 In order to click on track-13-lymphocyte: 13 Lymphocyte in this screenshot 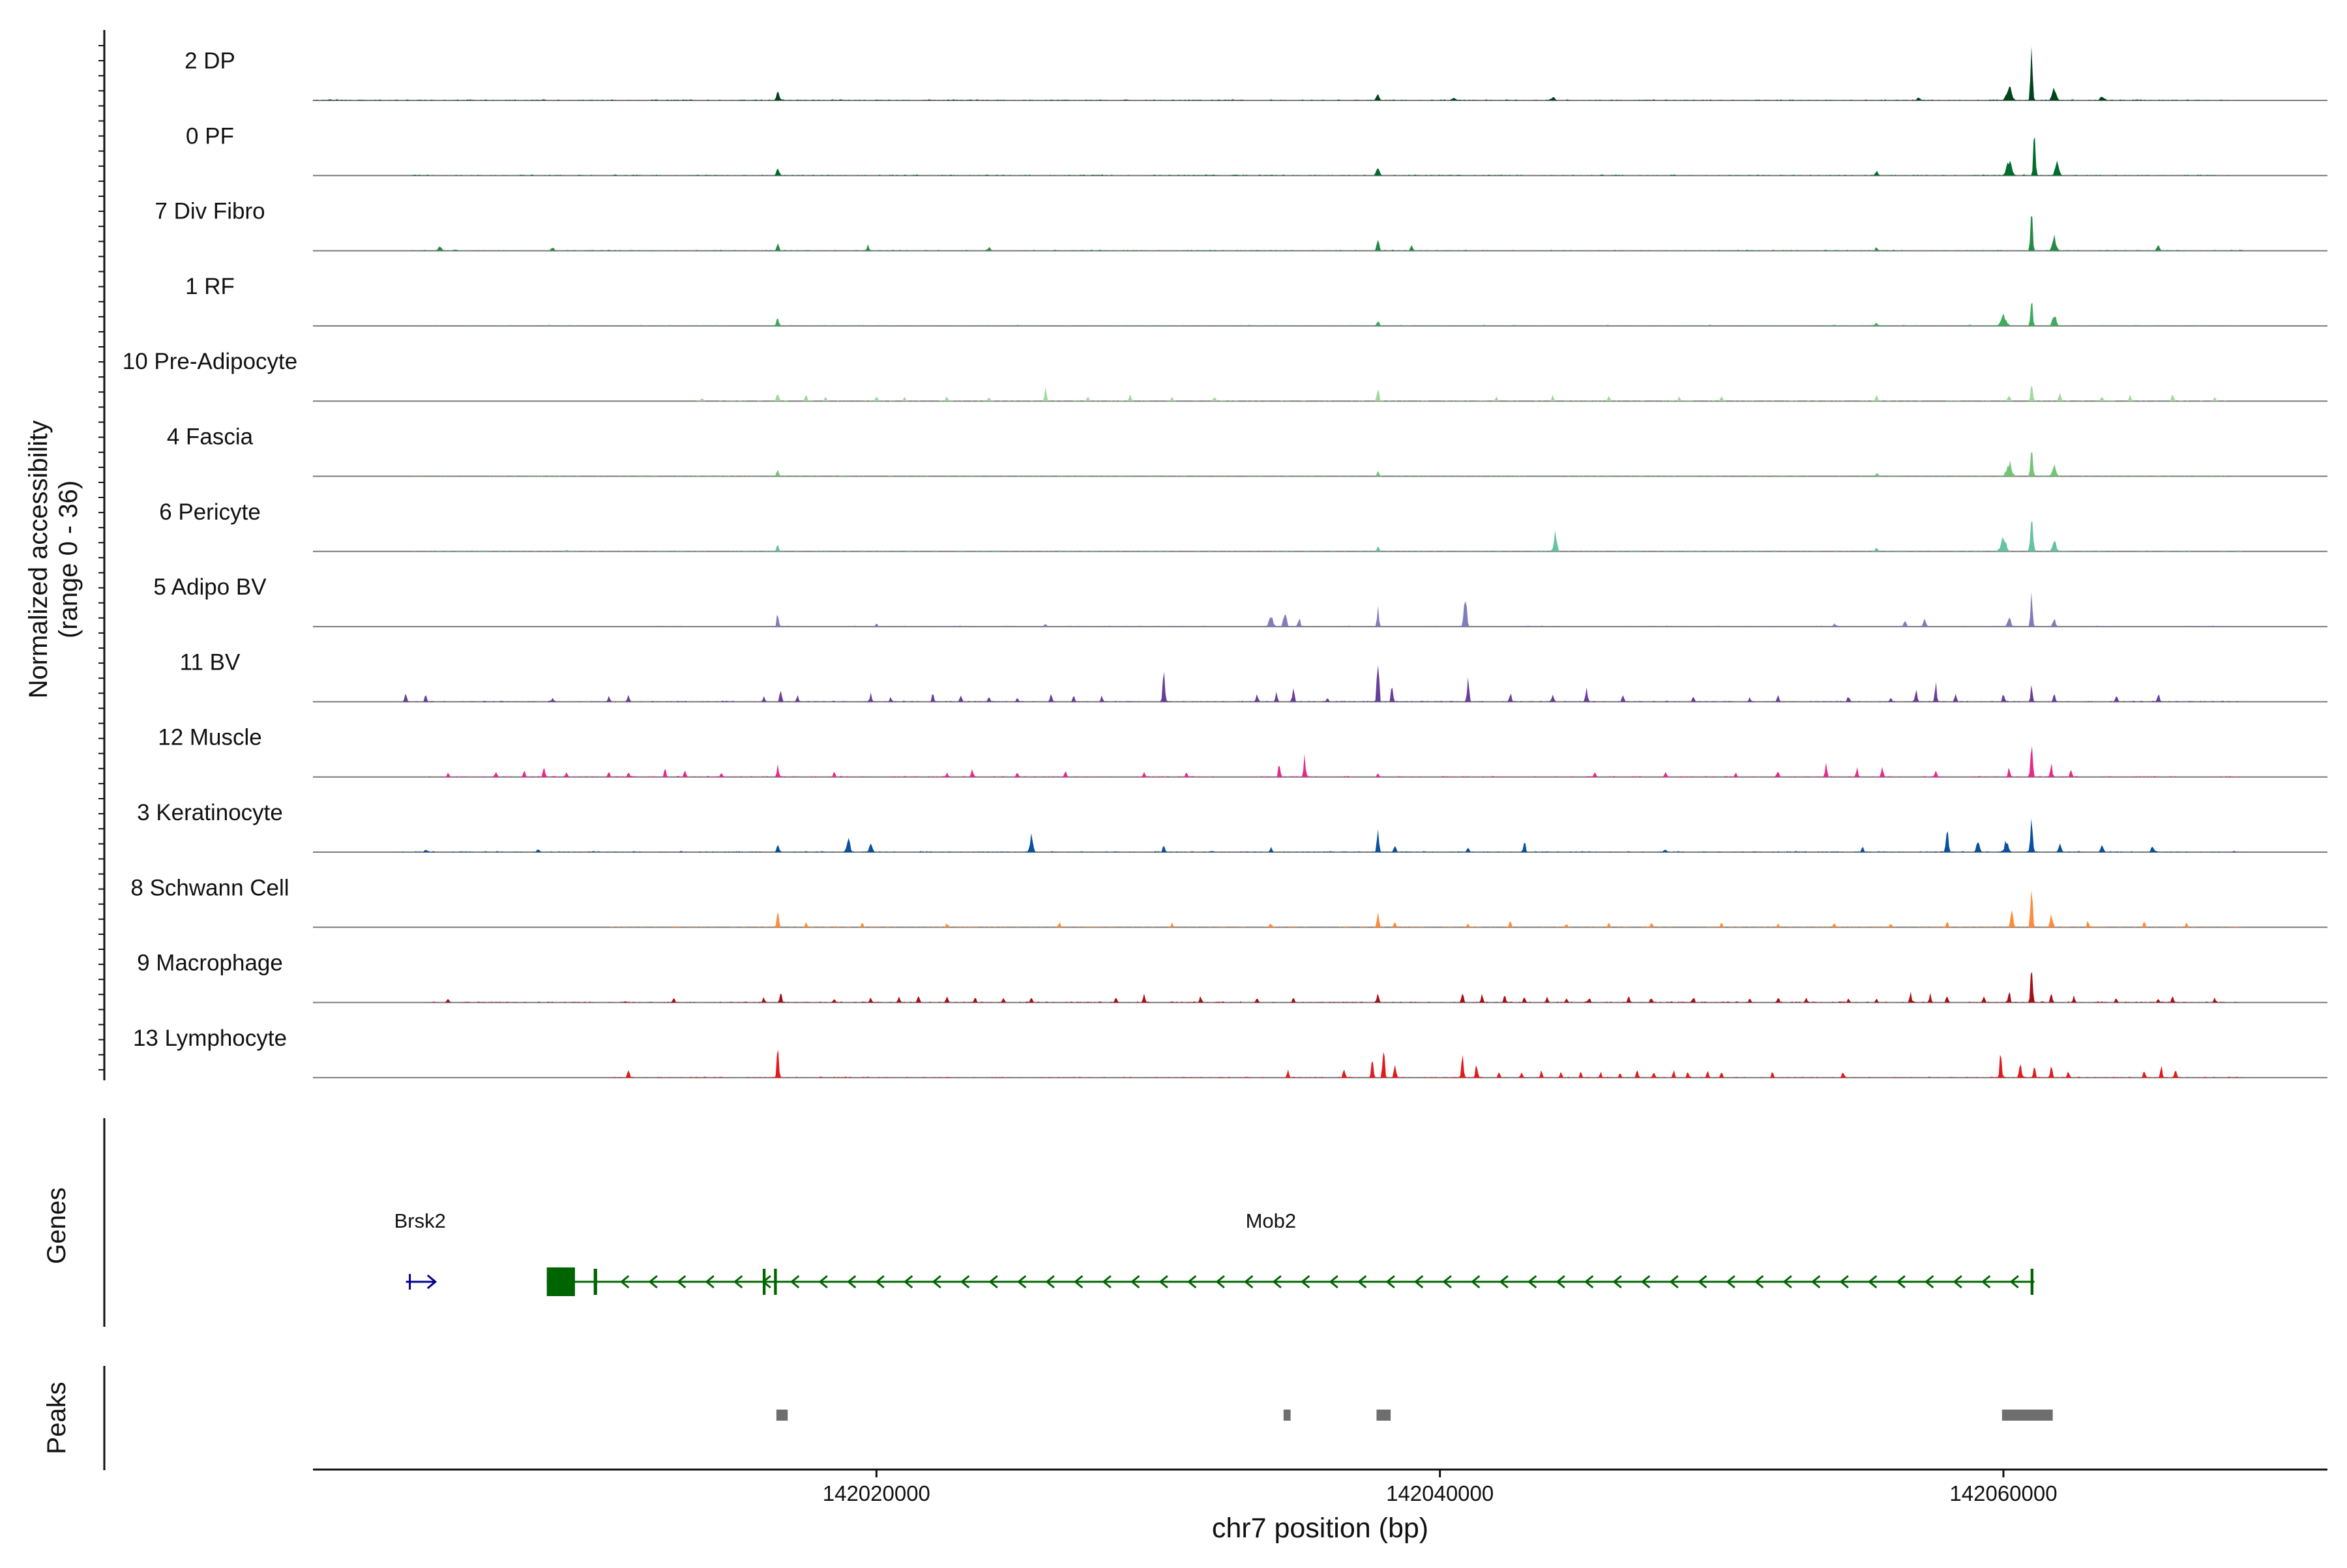, I will do `click(1230, 1052)`.